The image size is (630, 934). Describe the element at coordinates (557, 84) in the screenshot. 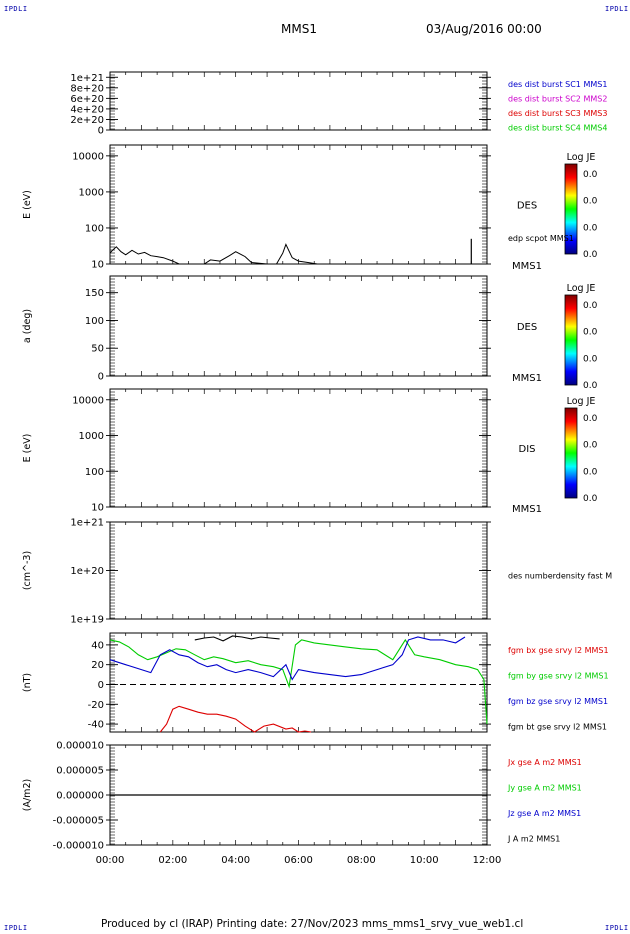

I see `legend-entry: des dist burst SC1 MMS1` at that location.